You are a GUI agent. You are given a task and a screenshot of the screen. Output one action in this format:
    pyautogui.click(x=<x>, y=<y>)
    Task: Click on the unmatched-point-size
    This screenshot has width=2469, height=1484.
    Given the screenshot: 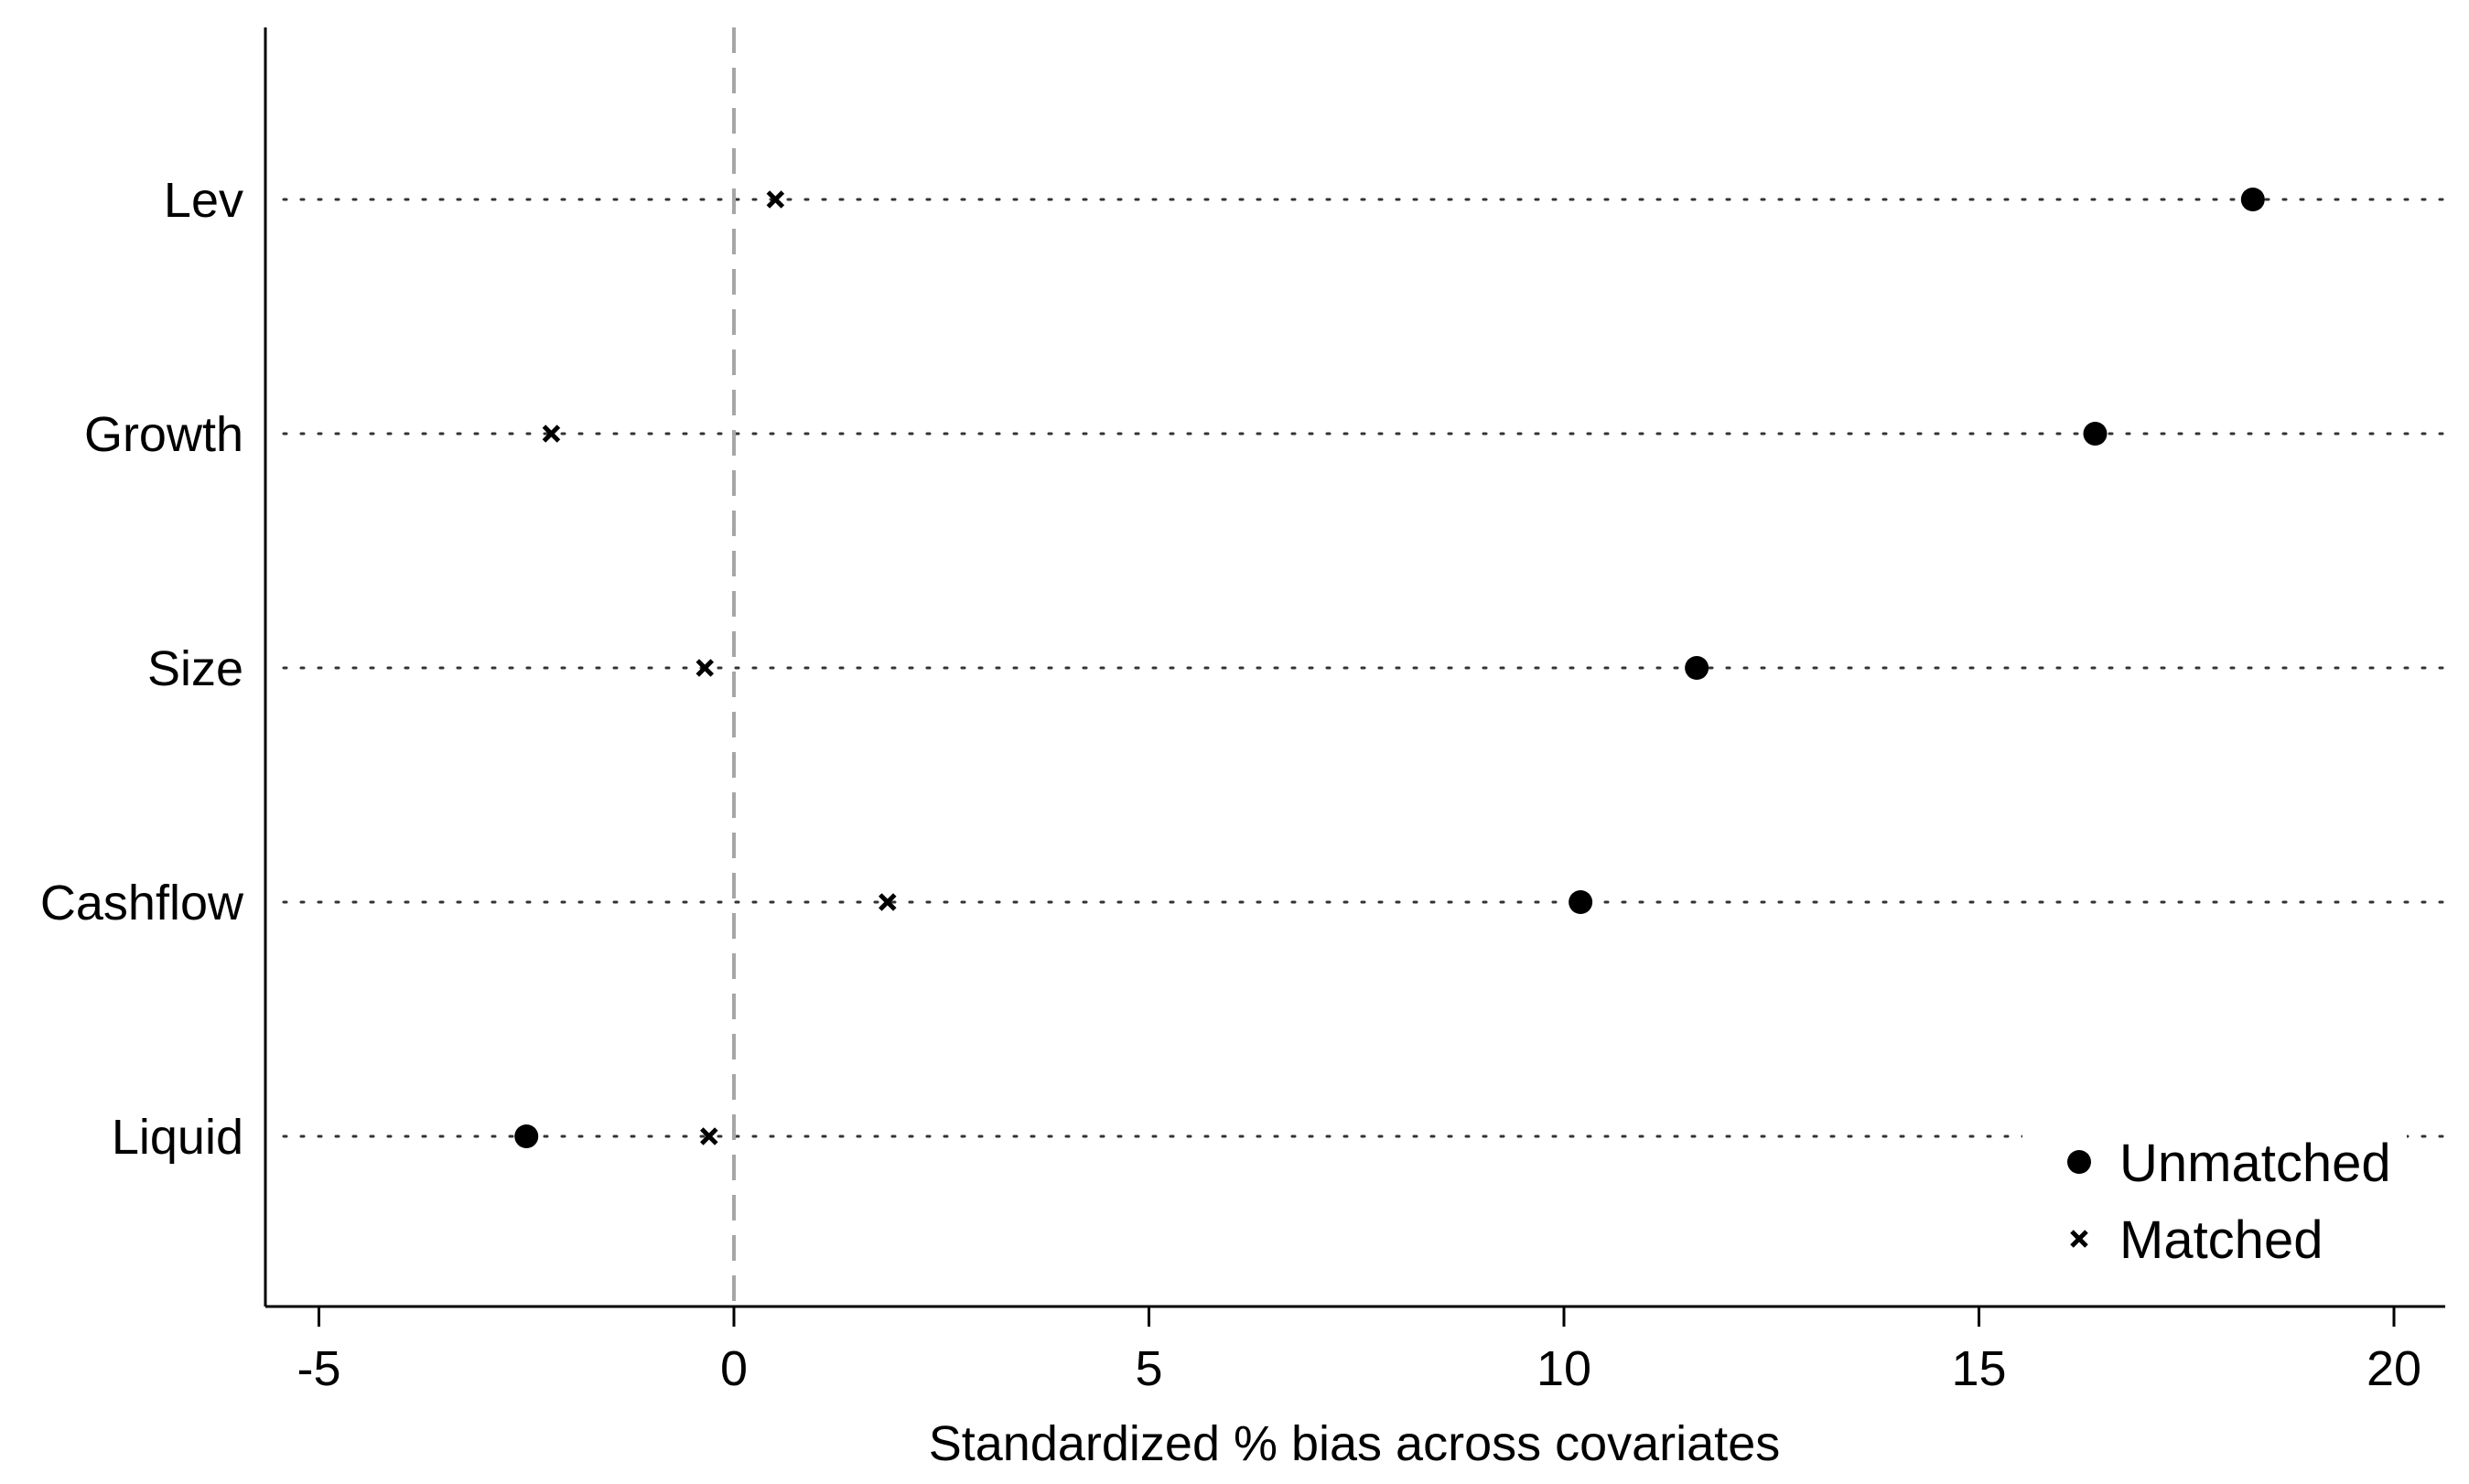 What is the action you would take?
    pyautogui.click(x=1697, y=668)
    